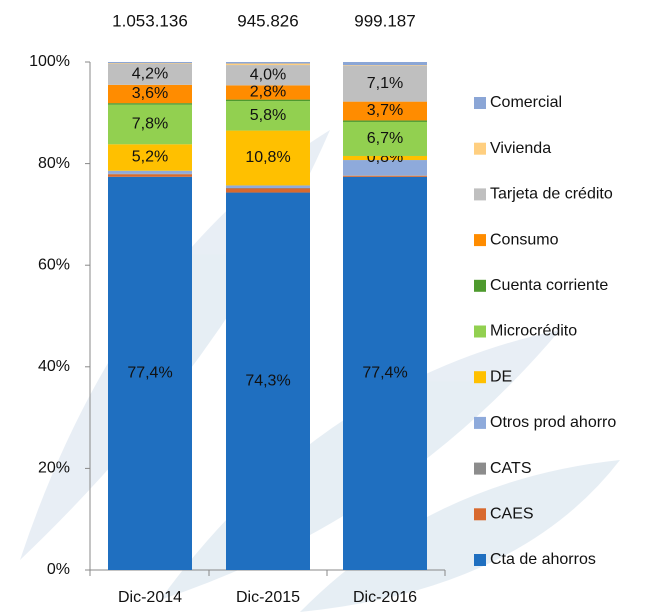 The height and width of the screenshot is (612, 655). I want to click on value-label: 3,7%, so click(385, 110).